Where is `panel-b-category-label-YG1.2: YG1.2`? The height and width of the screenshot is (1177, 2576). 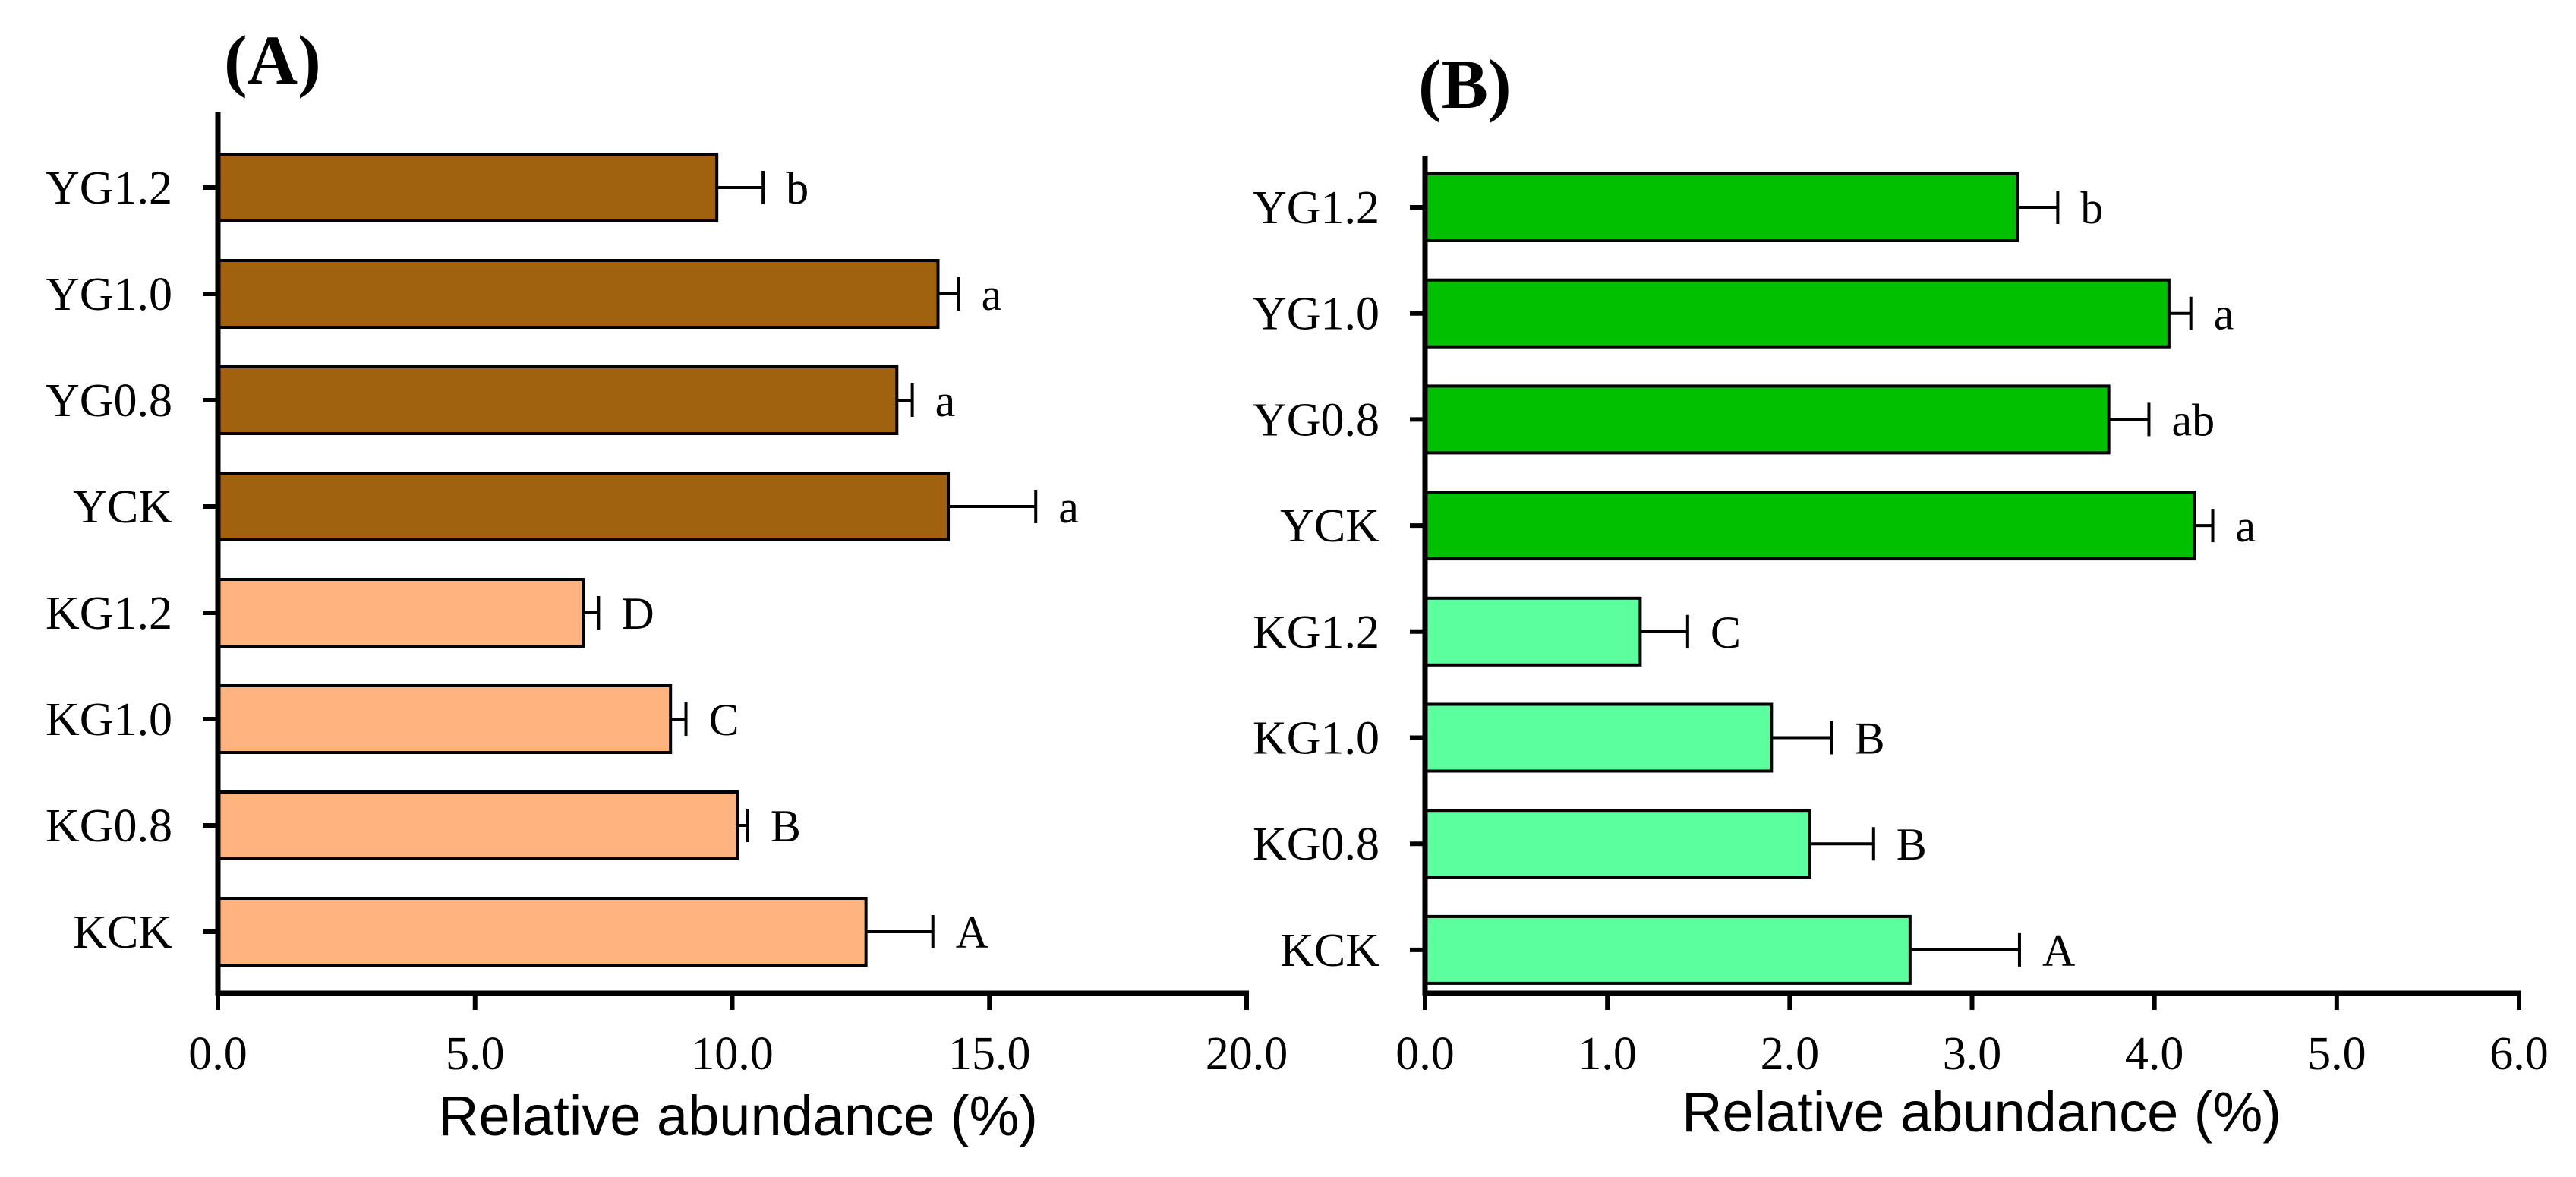 panel-b-category-label-YG1.2: YG1.2 is located at coordinates (1316, 208).